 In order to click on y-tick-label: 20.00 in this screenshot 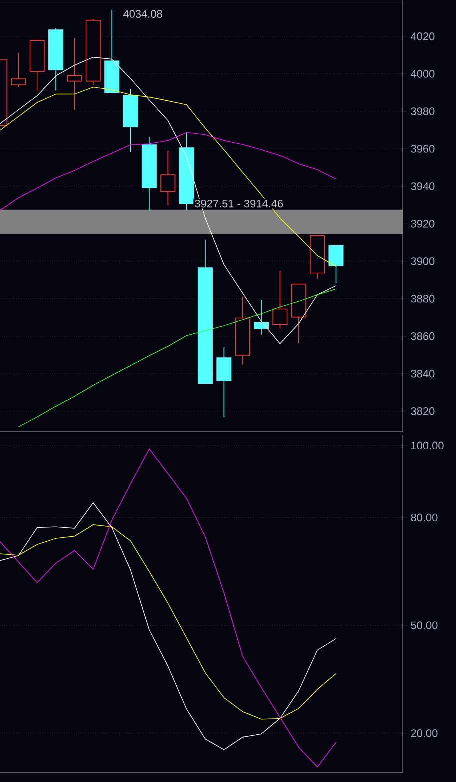, I will do `click(424, 734)`.